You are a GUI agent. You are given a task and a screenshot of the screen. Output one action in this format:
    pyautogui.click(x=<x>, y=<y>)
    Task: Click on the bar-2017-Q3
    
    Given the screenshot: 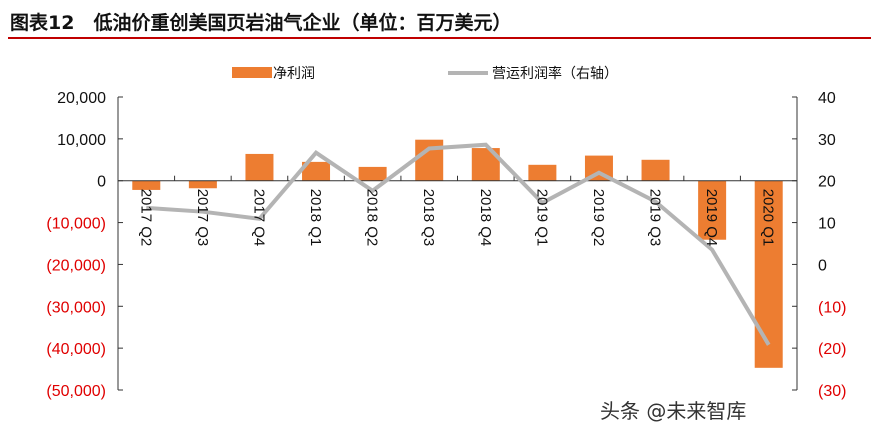 What is the action you would take?
    pyautogui.click(x=202, y=184)
    